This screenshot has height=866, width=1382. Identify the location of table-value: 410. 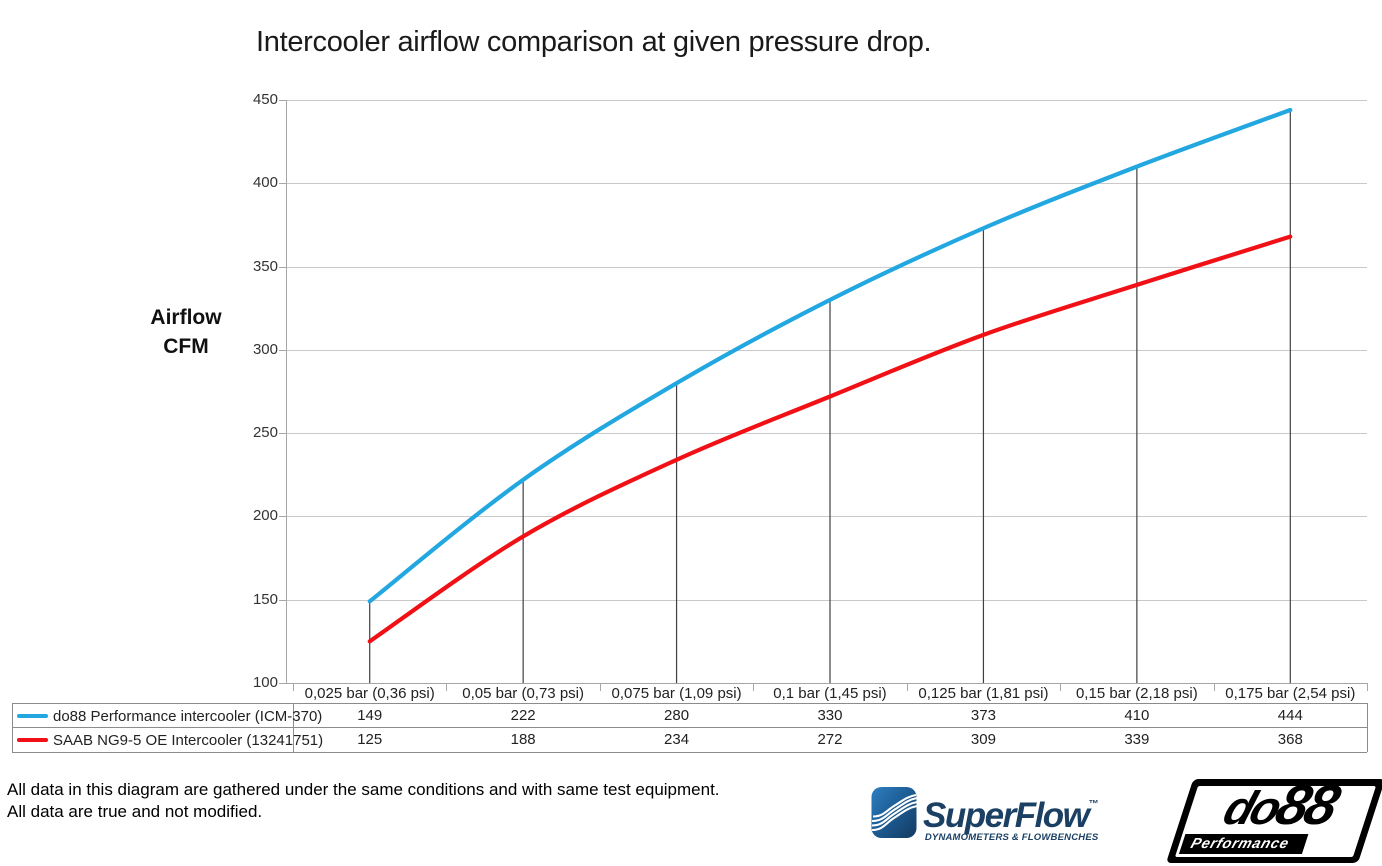
(1137, 715).